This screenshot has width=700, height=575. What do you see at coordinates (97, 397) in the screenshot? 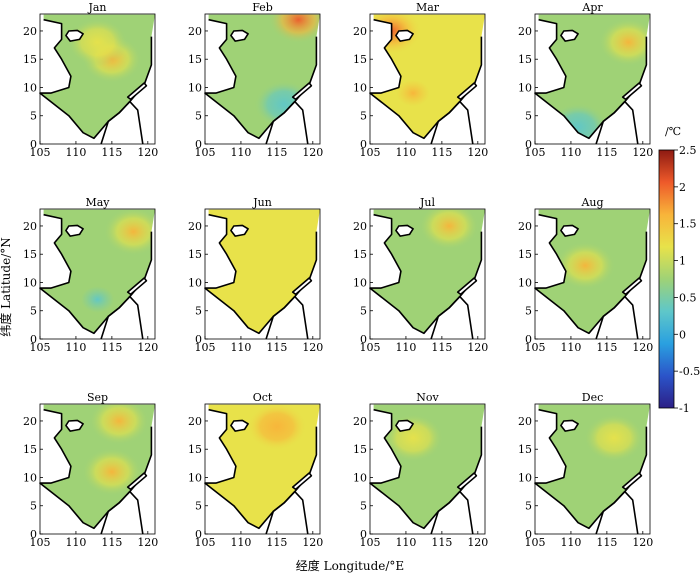
I see `panel-title: Sep` at bounding box center [97, 397].